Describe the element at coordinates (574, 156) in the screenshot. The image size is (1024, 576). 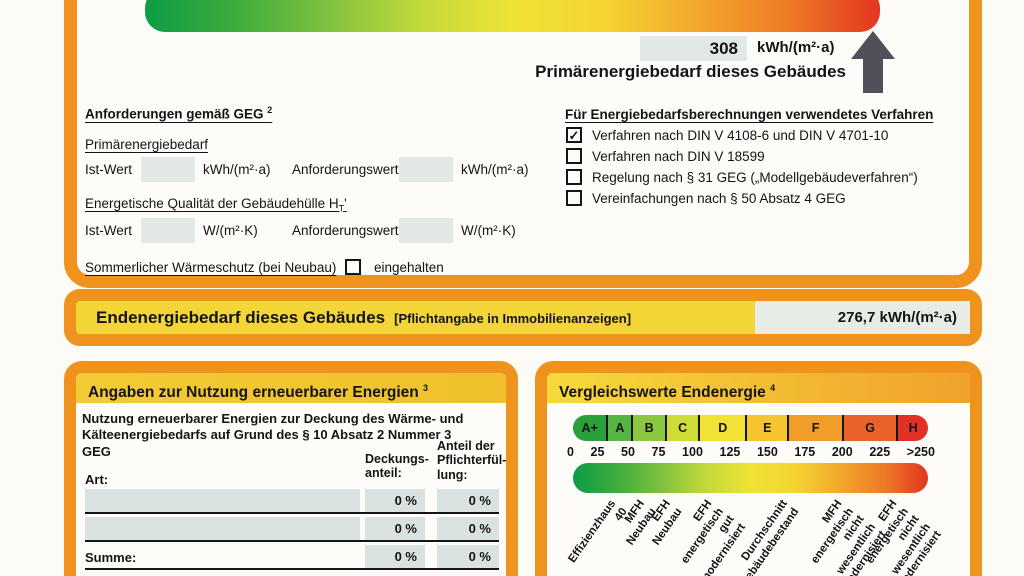
I see `method-checkbox-din18599` at that location.